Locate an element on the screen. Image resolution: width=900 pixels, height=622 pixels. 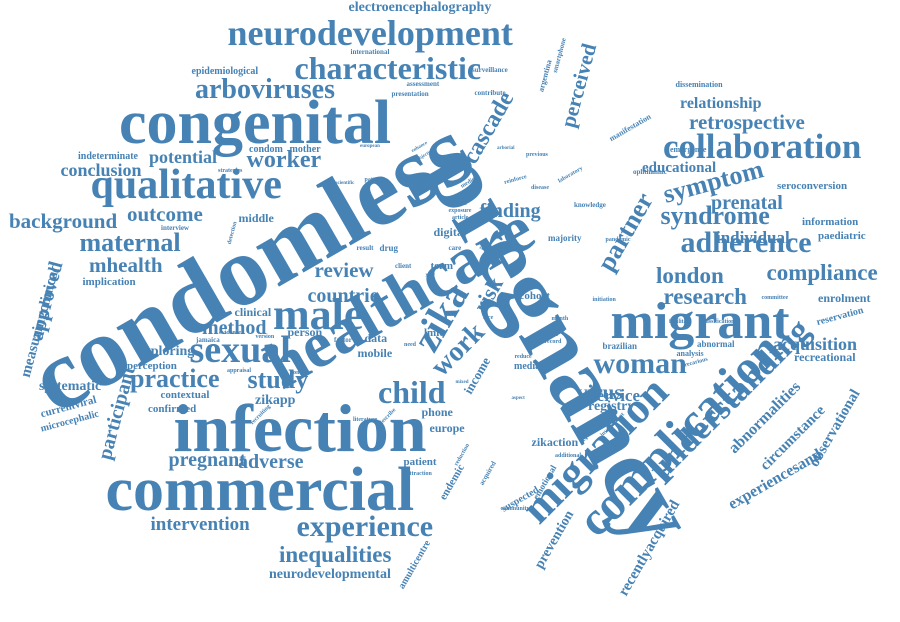
cloud-word: additional is located at coordinates (568, 456).